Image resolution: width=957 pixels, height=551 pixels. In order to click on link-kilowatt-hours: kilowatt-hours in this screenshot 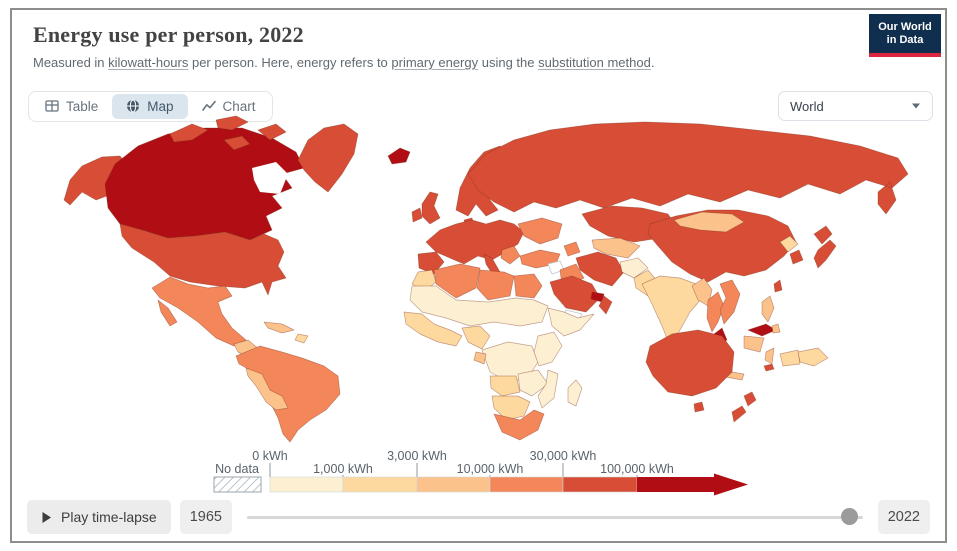, I will do `click(148, 62)`.